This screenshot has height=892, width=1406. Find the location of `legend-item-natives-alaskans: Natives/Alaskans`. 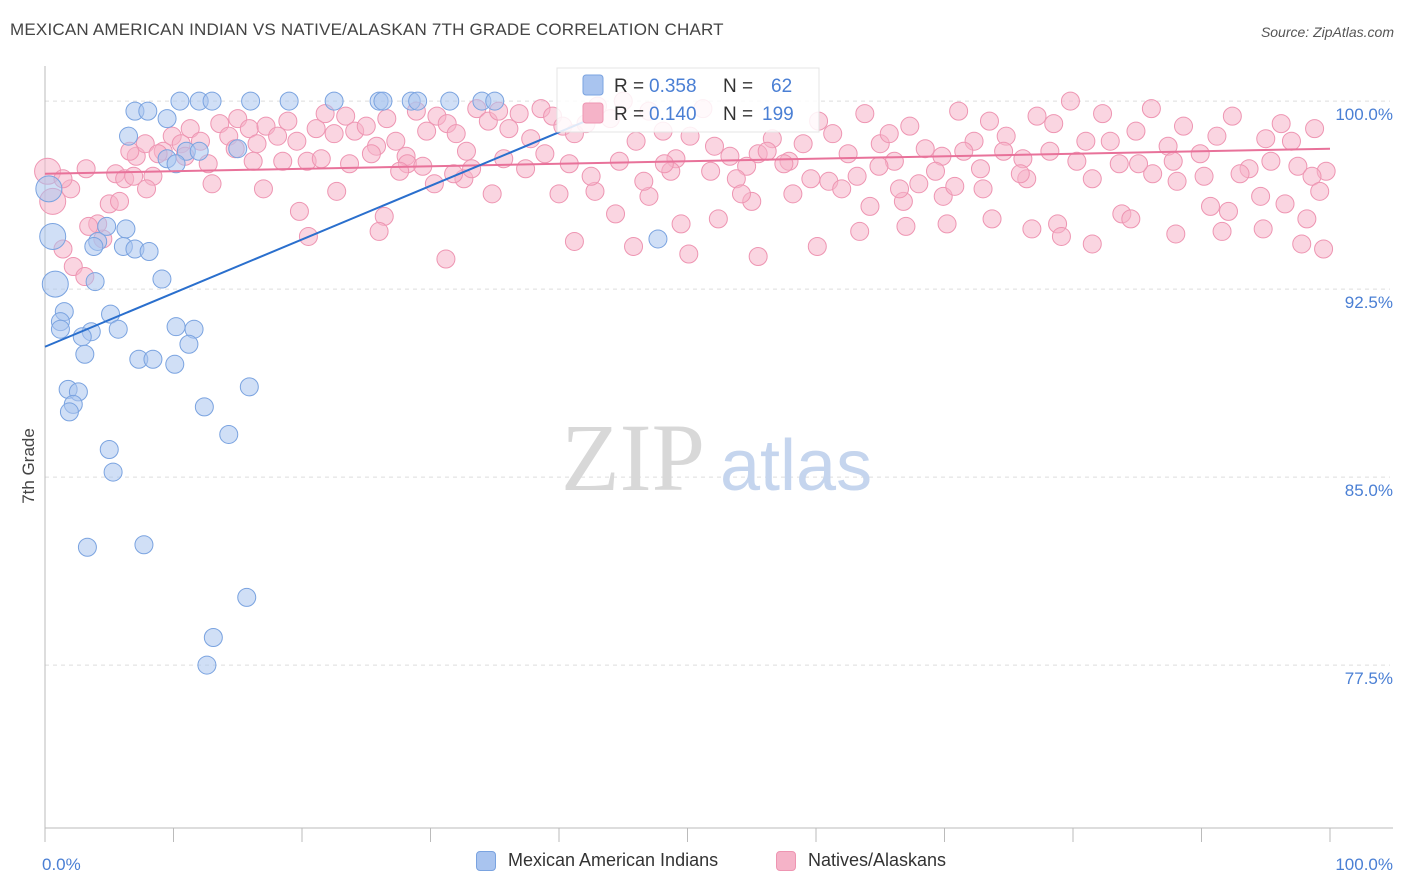

legend-item-natives-alaskans: Natives/Alaskans is located at coordinates (861, 860).